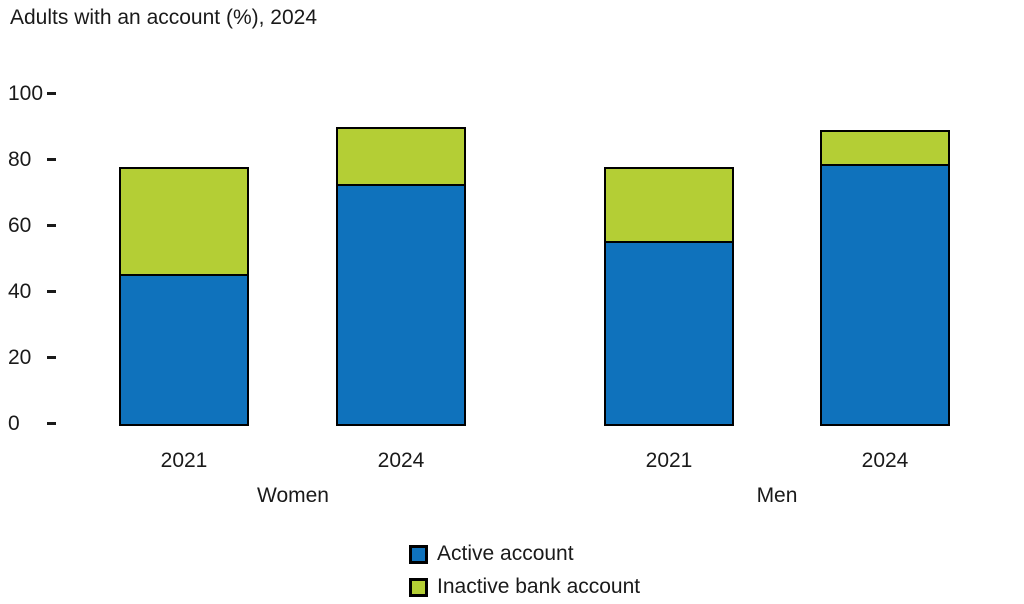 The width and height of the screenshot is (1024, 604). What do you see at coordinates (26, 93) in the screenshot?
I see `y-tick-label: 100` at bounding box center [26, 93].